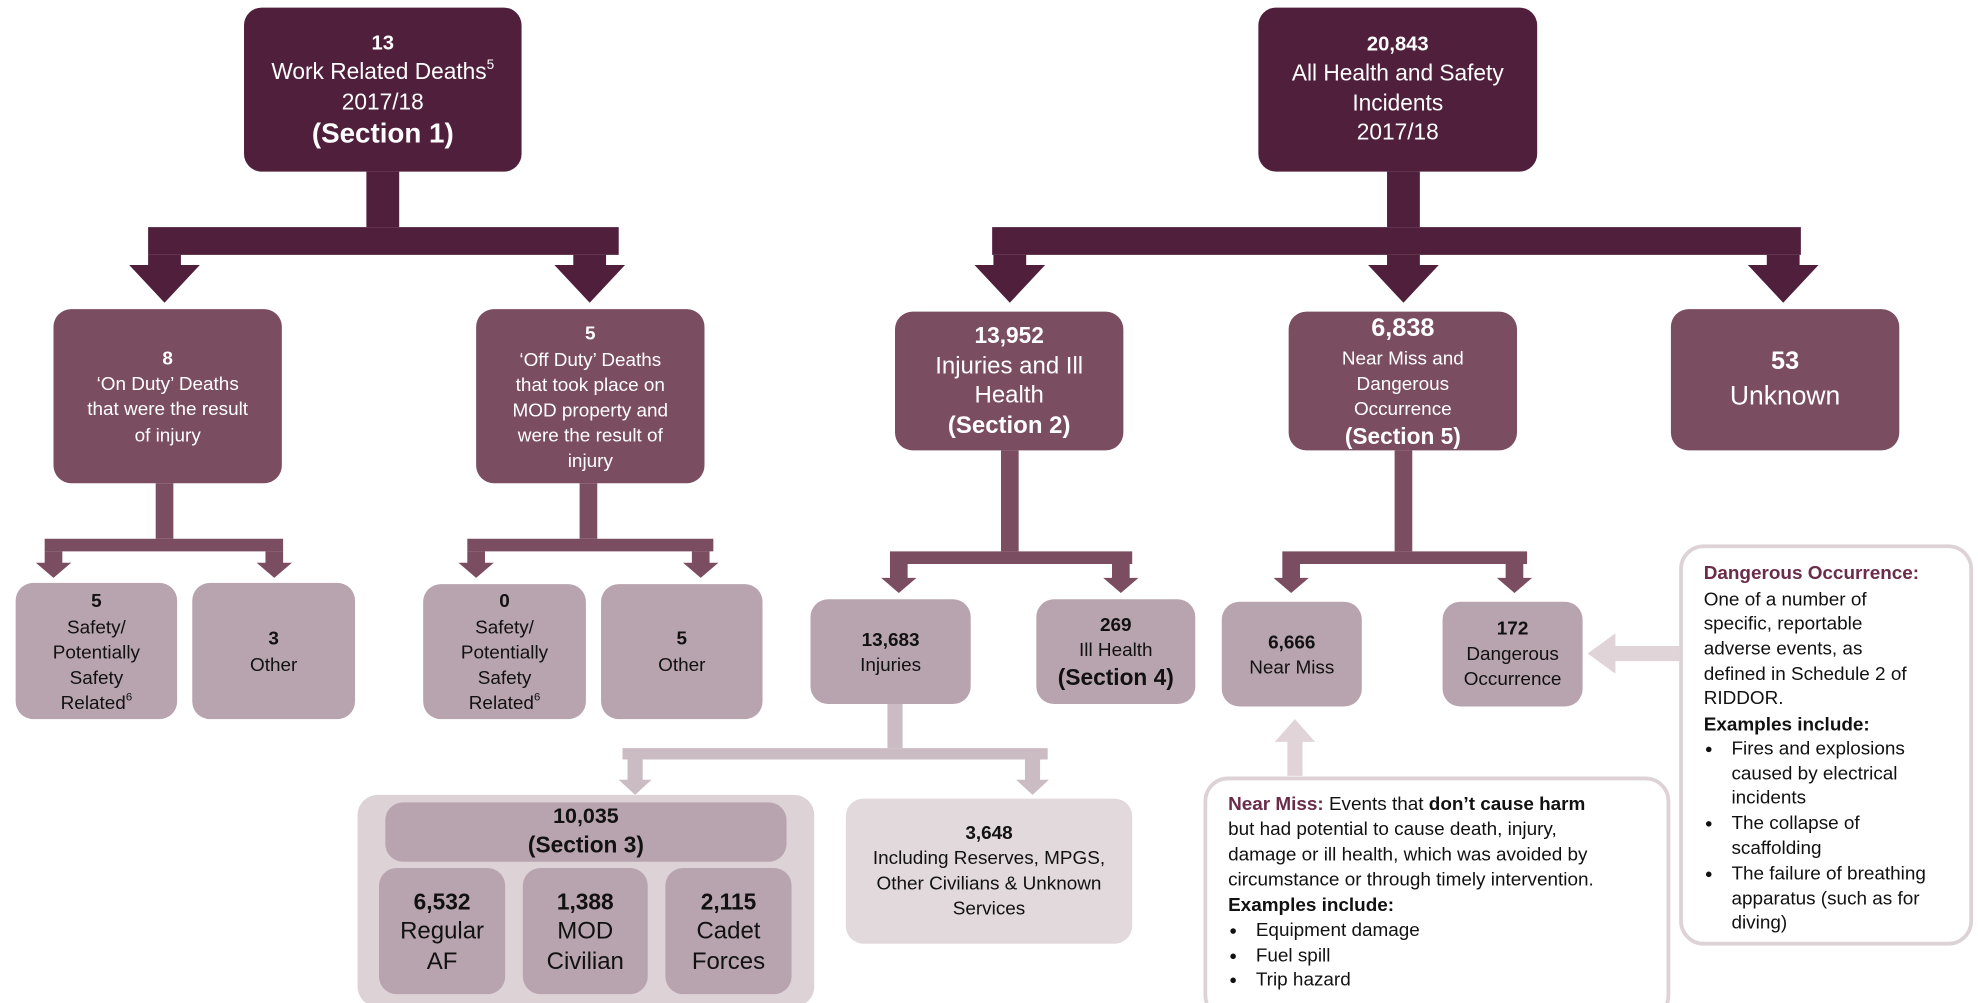  What do you see at coordinates (129, 697) in the screenshot?
I see `superscript: 6` at bounding box center [129, 697].